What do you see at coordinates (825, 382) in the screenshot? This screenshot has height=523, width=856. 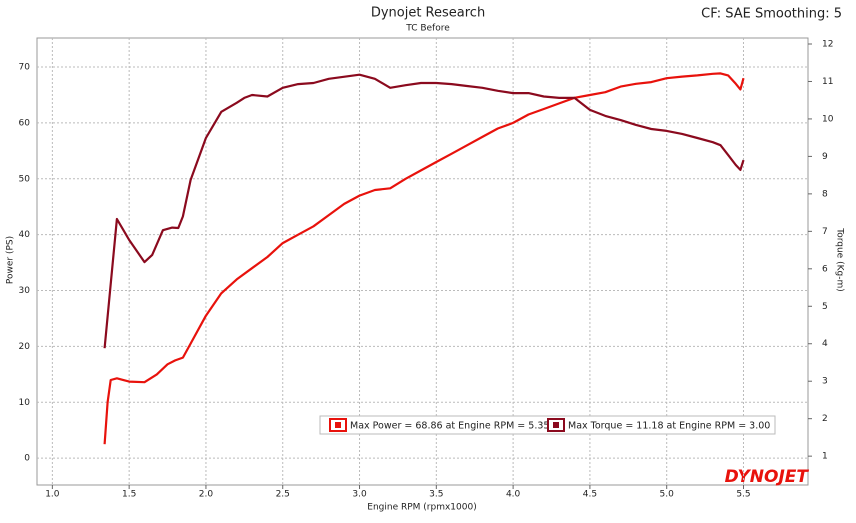 I see `y2-tick-label: 3` at bounding box center [825, 382].